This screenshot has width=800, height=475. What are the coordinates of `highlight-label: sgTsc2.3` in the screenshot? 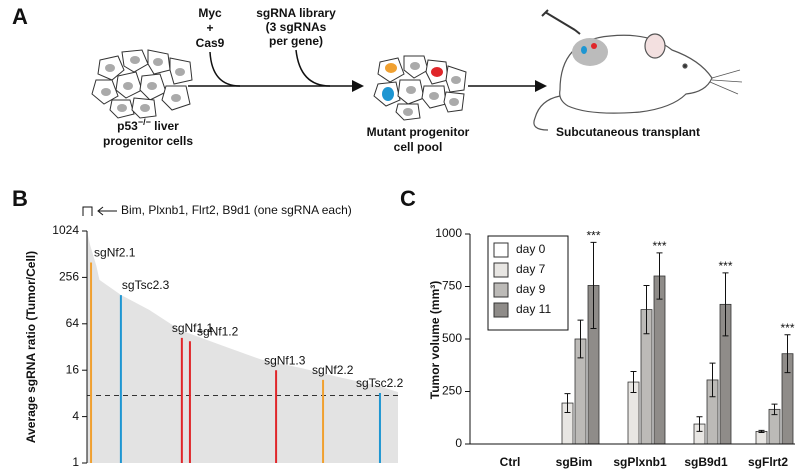 It's located at (146, 285).